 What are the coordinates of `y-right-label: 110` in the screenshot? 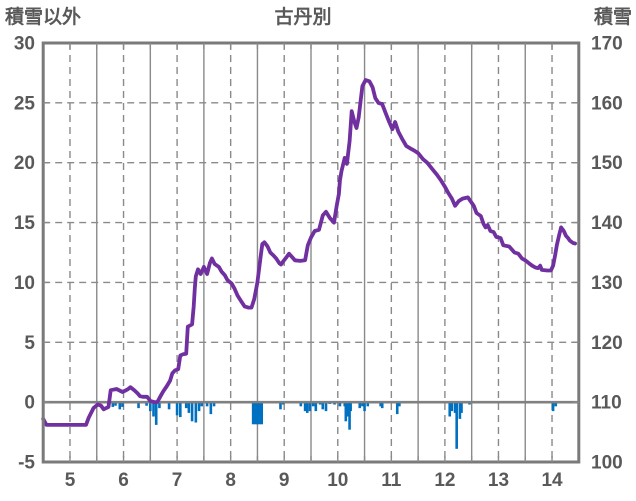 It's located at (606, 403).